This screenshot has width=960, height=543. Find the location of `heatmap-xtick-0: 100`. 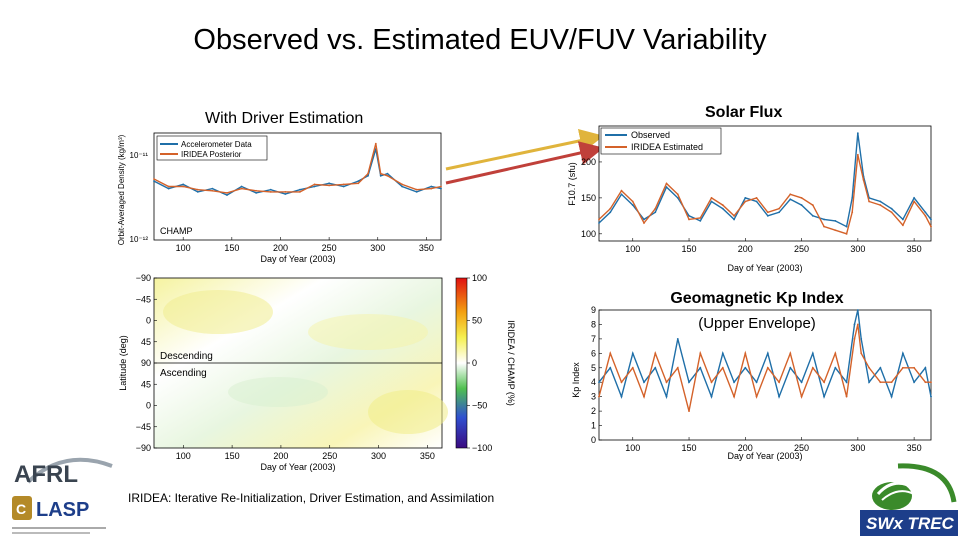

heatmap-xtick-0: 100 is located at coordinates (183, 456).